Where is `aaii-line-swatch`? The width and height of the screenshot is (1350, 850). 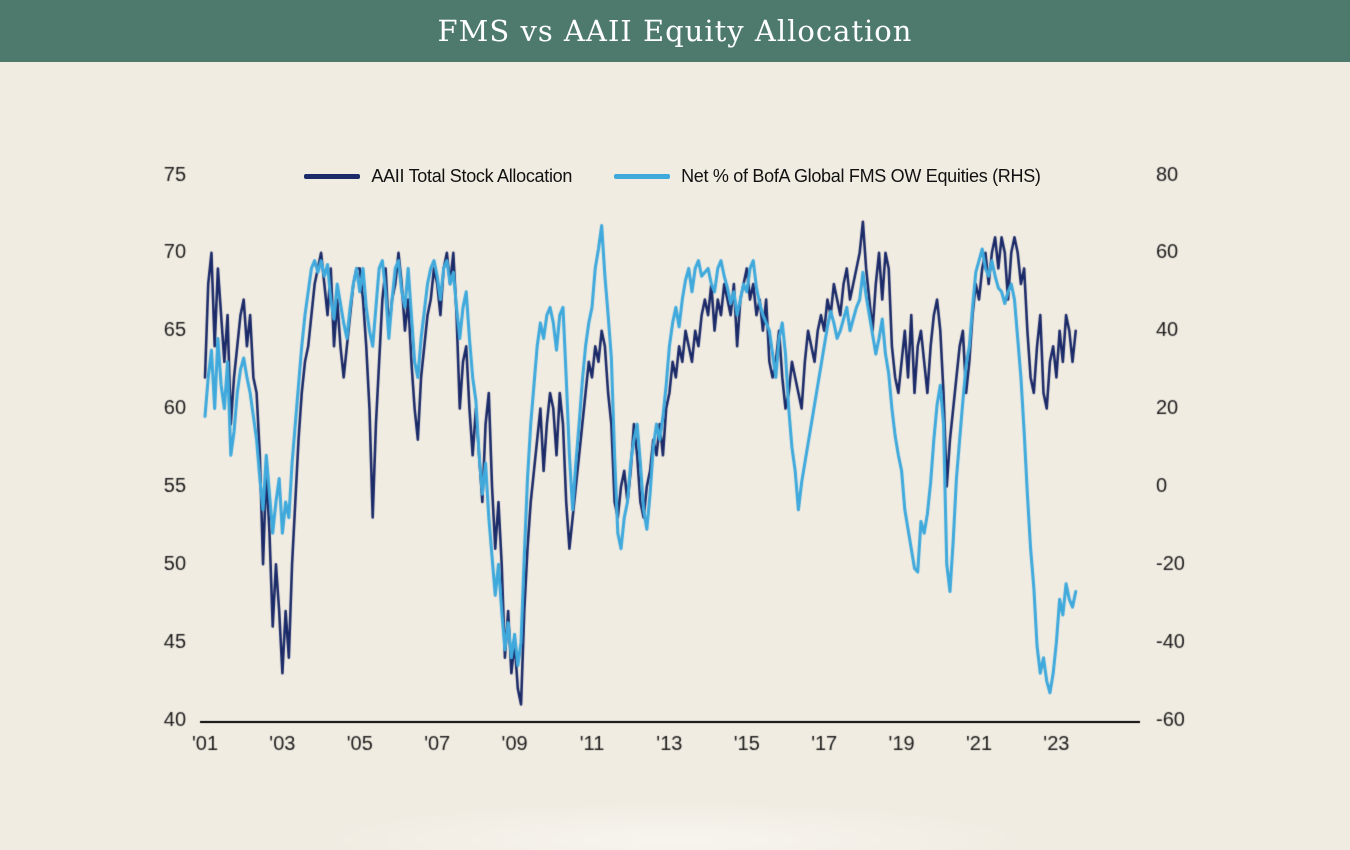 aaii-line-swatch is located at coordinates (332, 176).